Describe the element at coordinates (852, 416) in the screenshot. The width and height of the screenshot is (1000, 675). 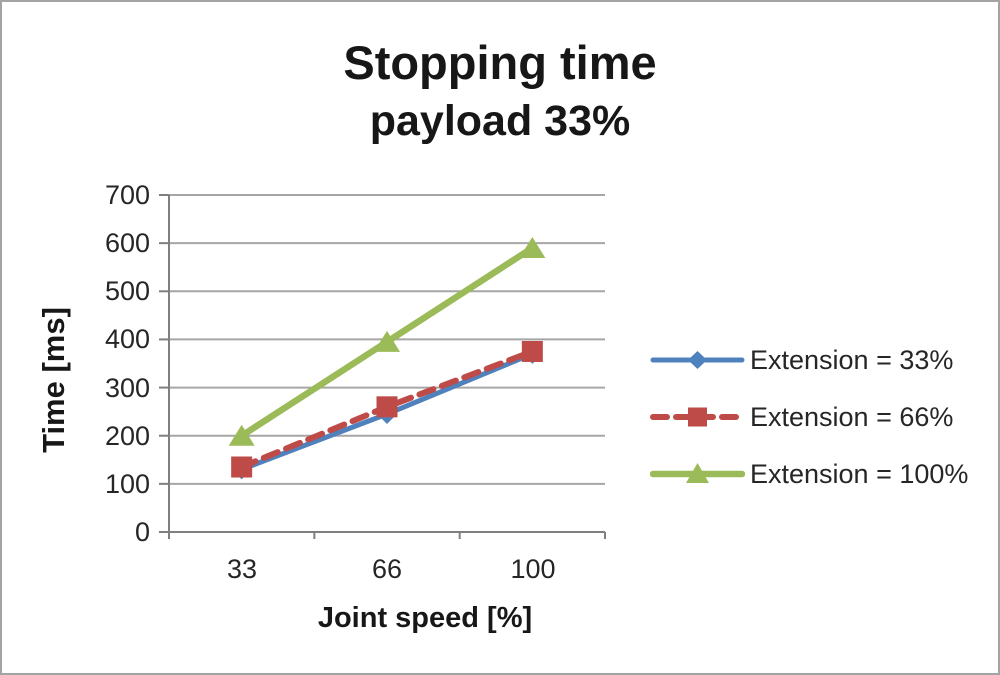
I see `legend-label: Extension = 66%` at that location.